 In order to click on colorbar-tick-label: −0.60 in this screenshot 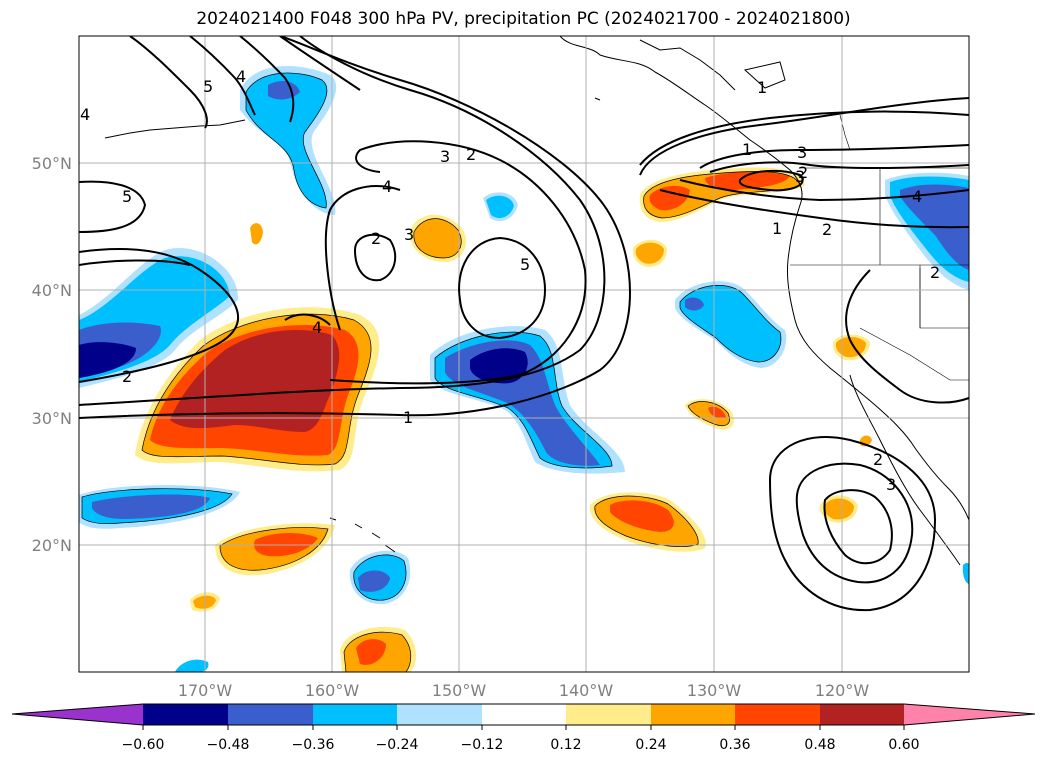, I will do `click(143, 745)`.